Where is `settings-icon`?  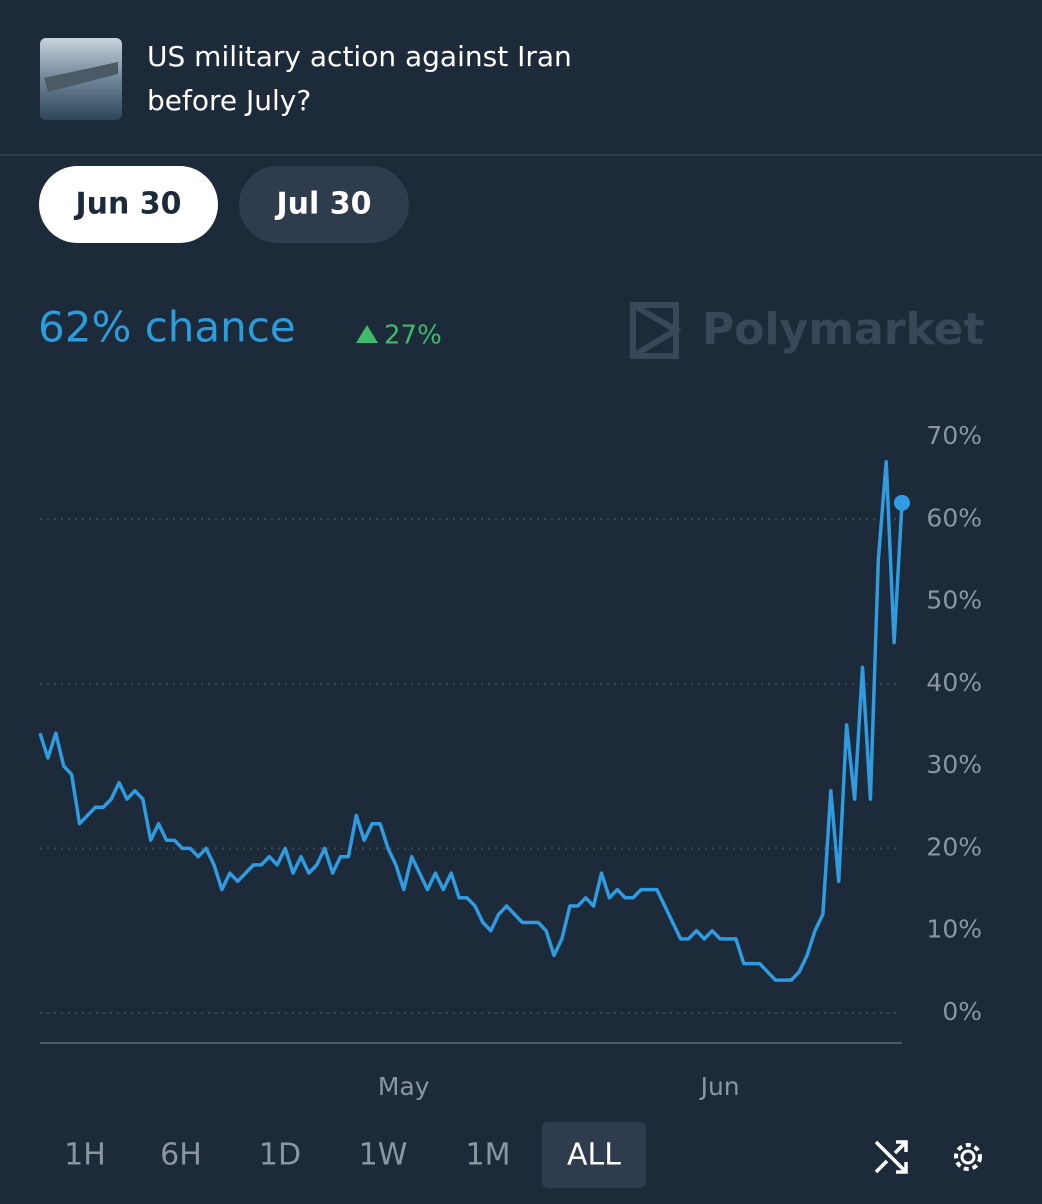
settings-icon is located at coordinates (968, 1157).